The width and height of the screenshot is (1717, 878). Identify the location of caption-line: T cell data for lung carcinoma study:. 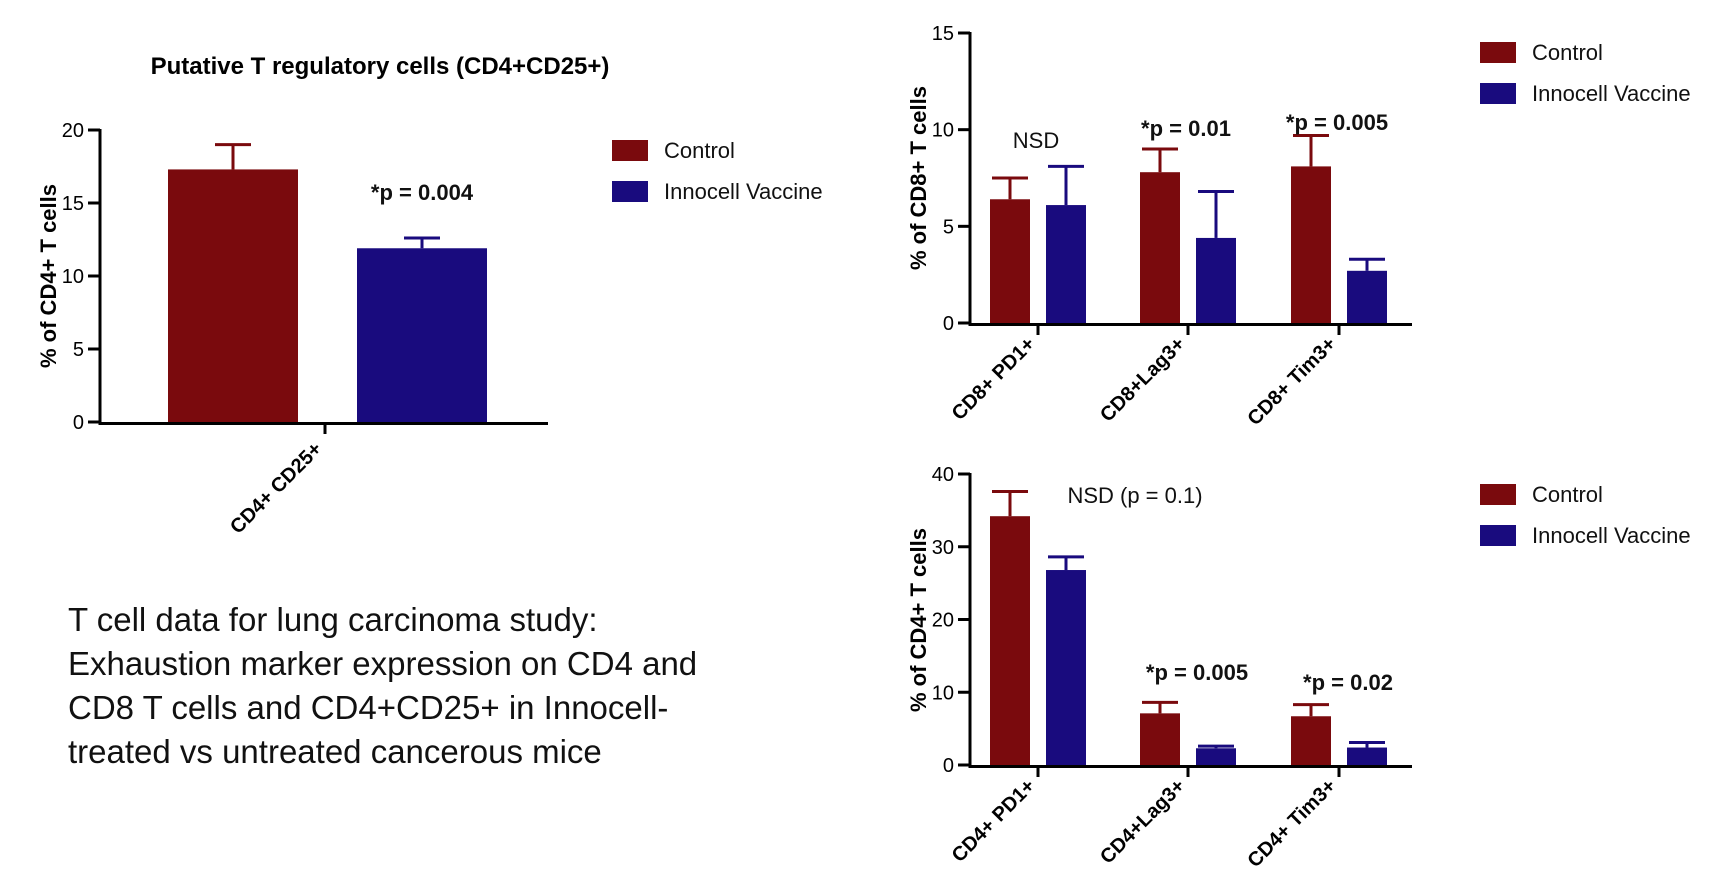
(333, 619).